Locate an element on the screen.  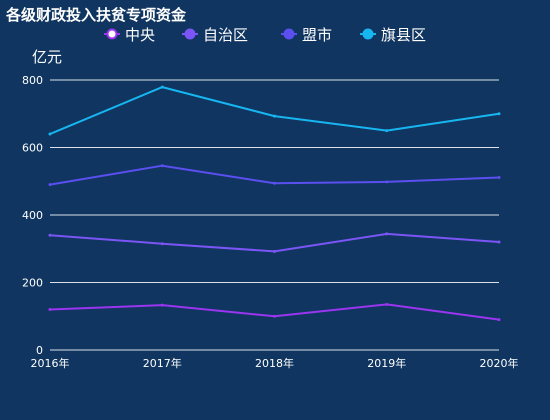
x-tick-label: 2019年 is located at coordinates (386, 363).